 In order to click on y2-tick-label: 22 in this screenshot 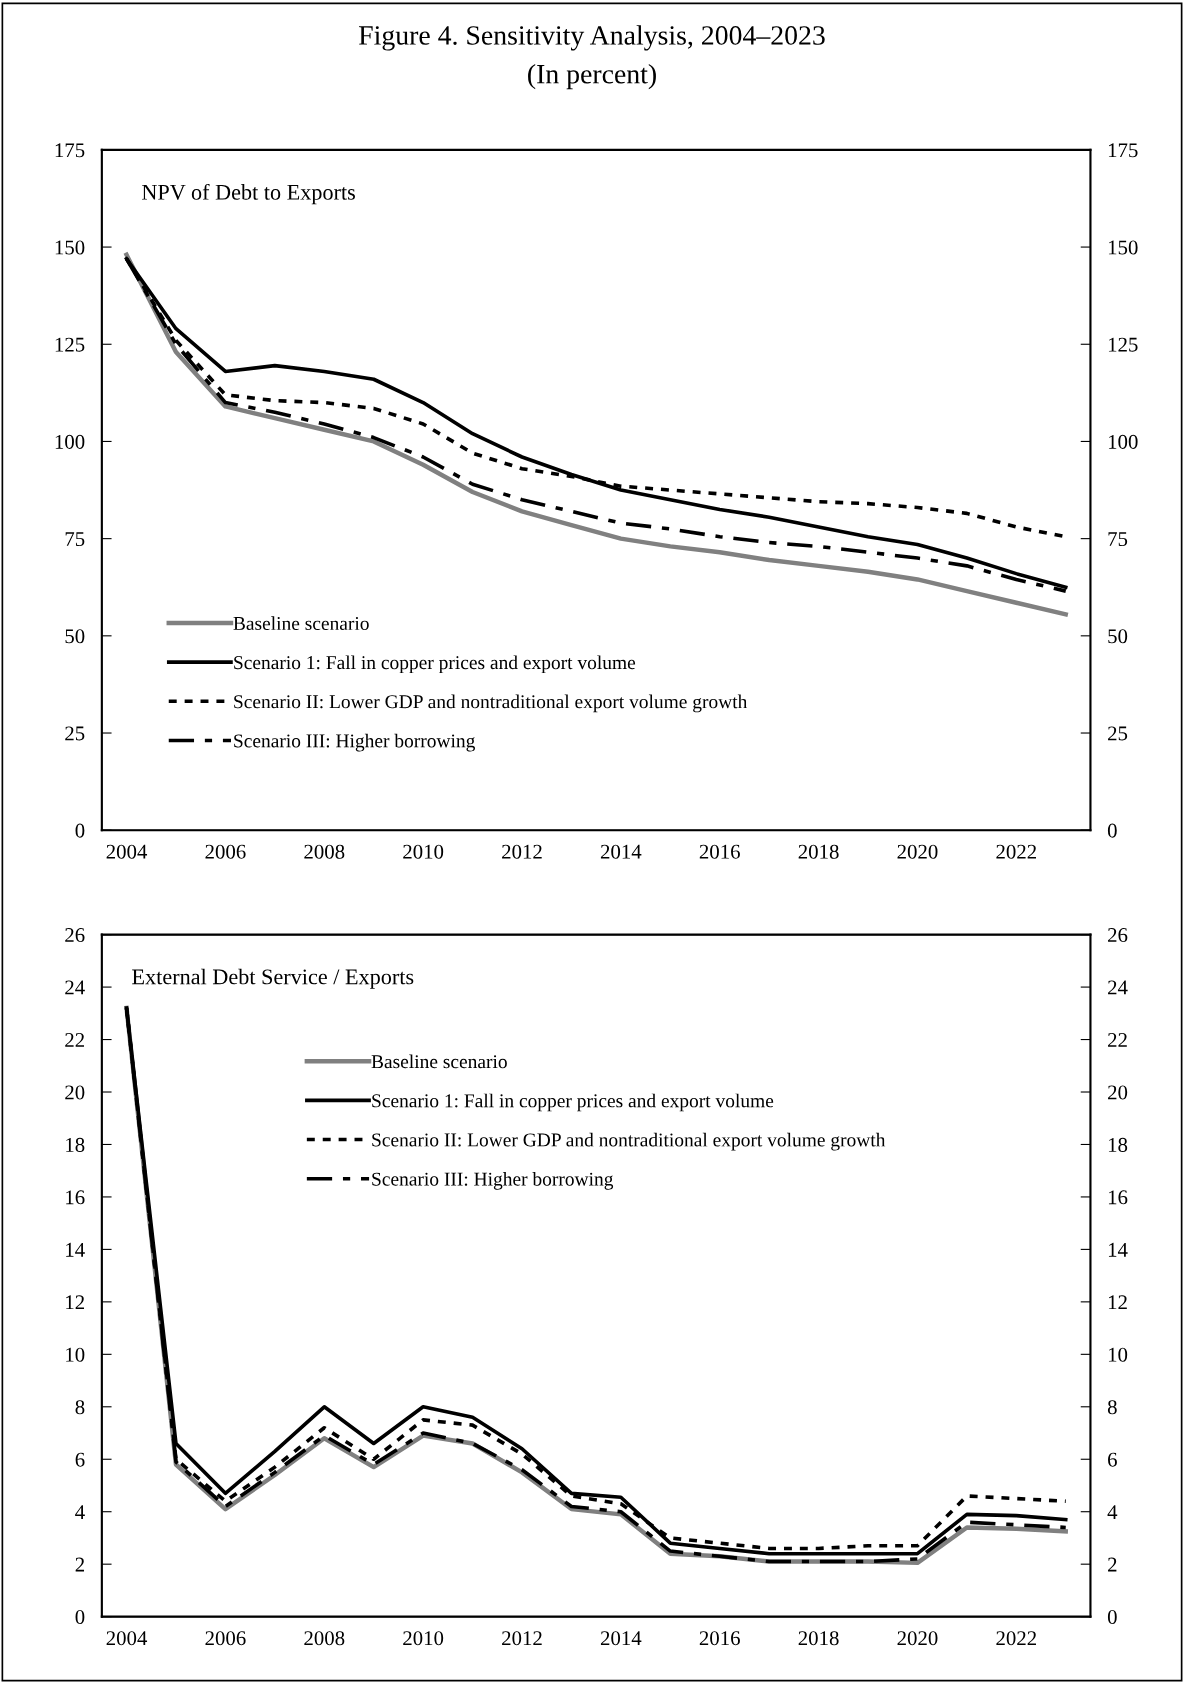, I will do `click(1117, 1039)`.